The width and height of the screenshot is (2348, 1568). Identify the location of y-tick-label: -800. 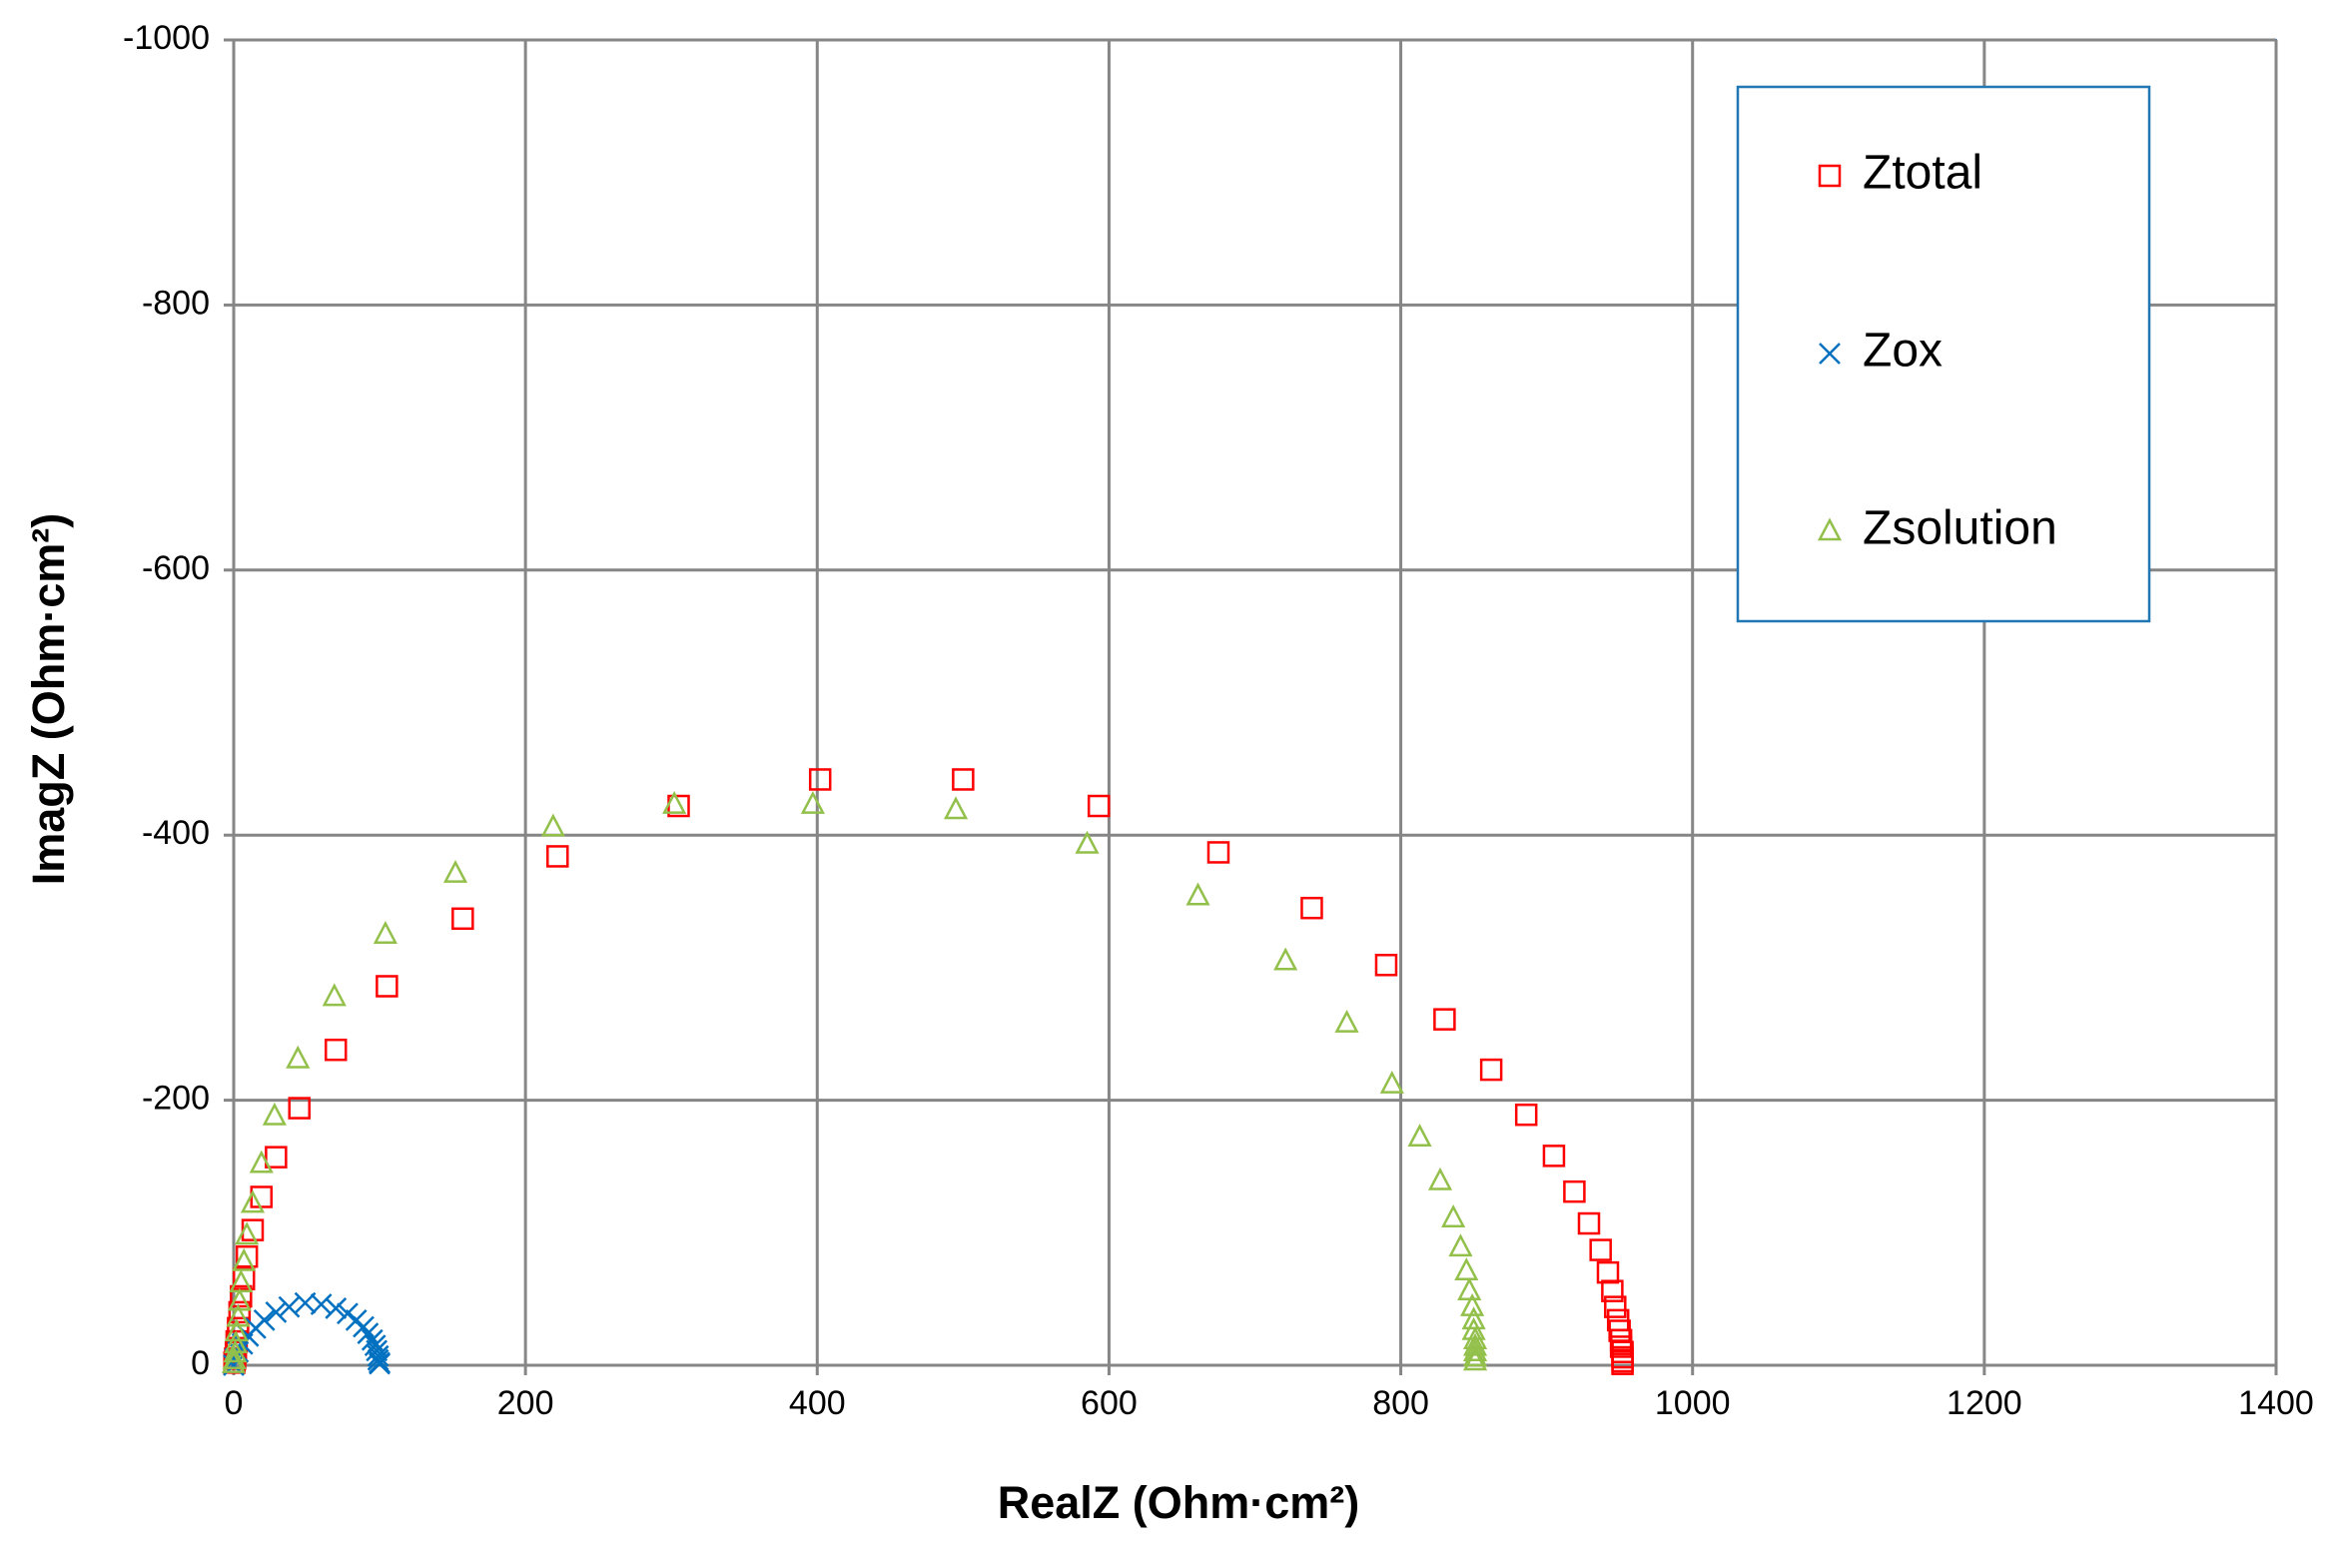
(176, 303).